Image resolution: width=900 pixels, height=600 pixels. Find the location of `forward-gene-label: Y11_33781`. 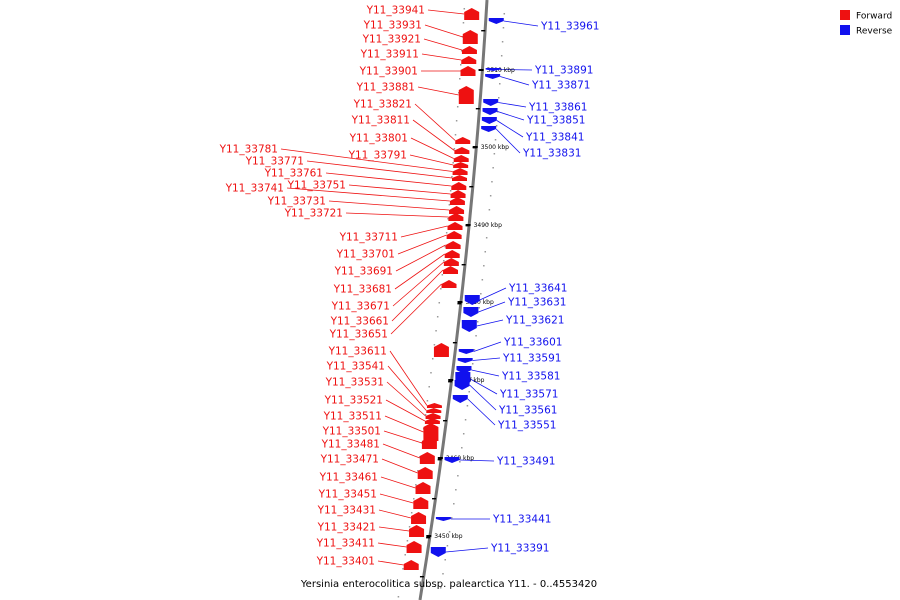

forward-gene-label: Y11_33781 is located at coordinates (248, 150).